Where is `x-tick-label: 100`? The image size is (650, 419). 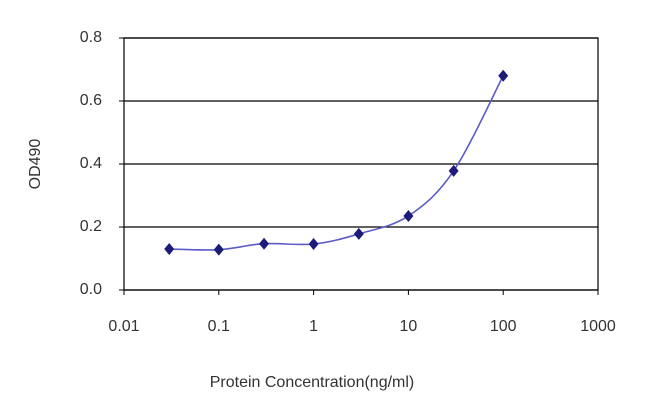
x-tick-label: 100 is located at coordinates (503, 326).